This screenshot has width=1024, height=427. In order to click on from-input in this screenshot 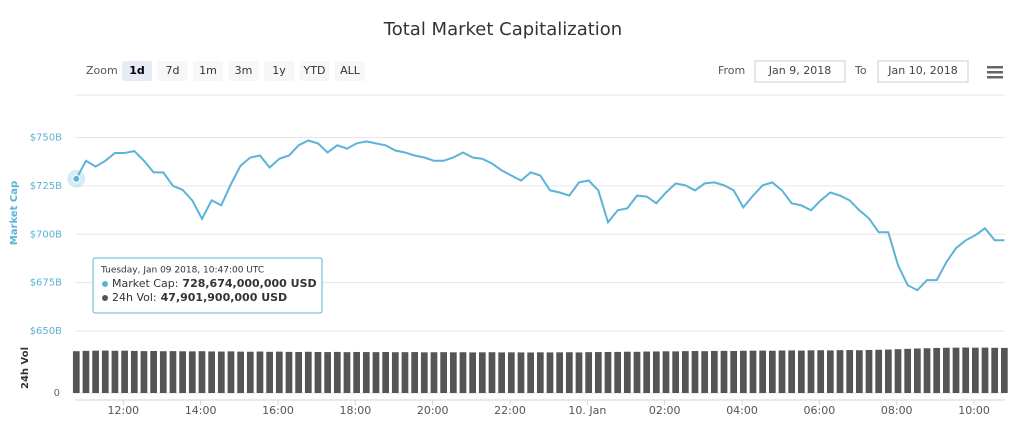, I will do `click(800, 71)`.